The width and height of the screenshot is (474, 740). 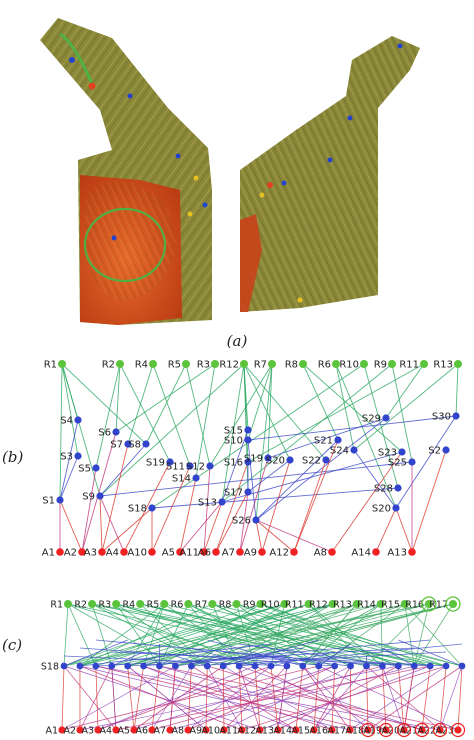 What do you see at coordinates (233, 463) in the screenshot?
I see `saddle-label: S16` at bounding box center [233, 463].